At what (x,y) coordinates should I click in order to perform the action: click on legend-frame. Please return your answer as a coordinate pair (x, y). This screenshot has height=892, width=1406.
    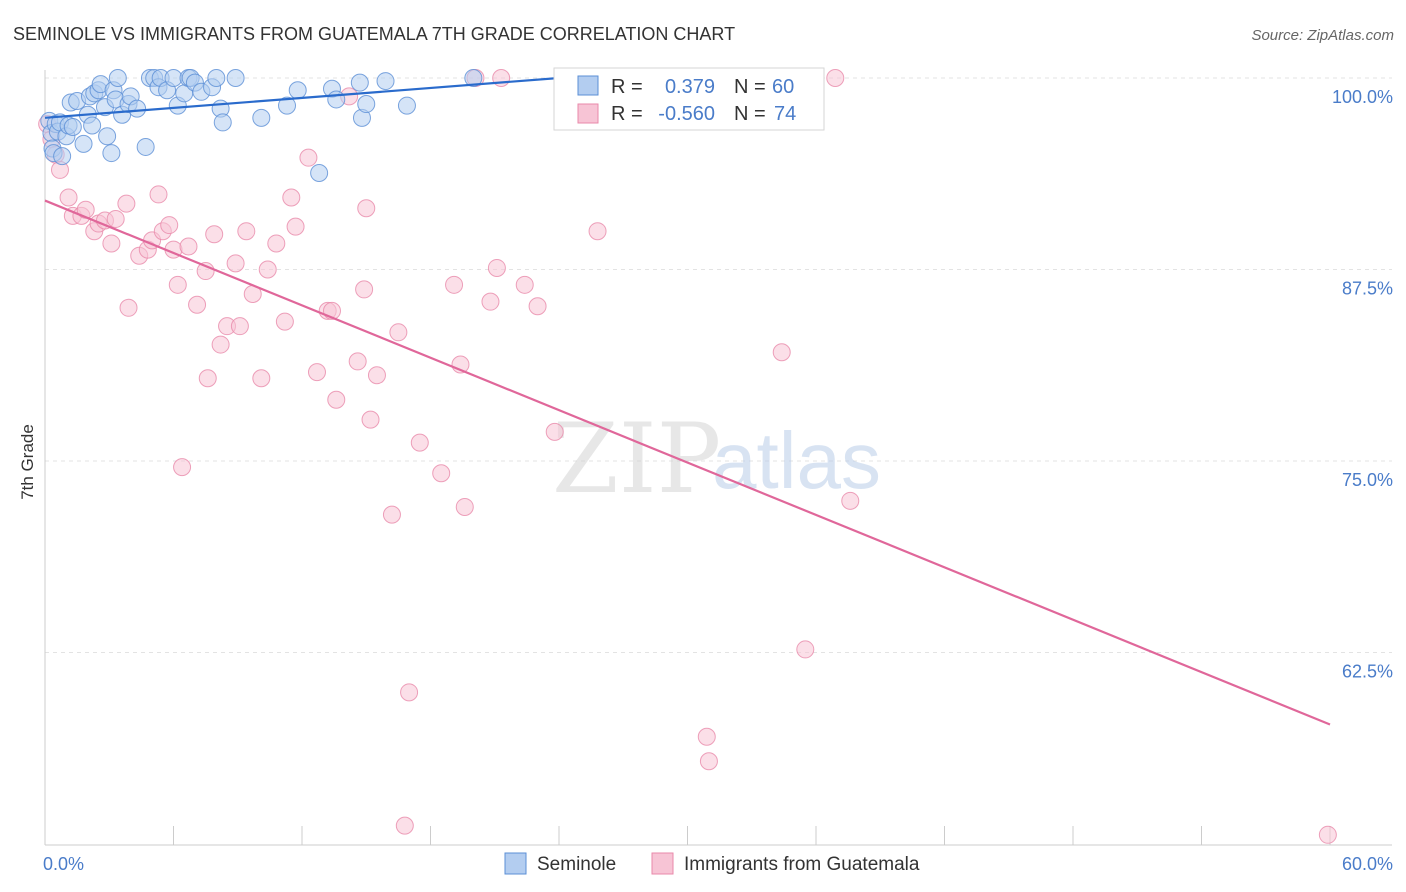
    Looking at the image, I should click on (689, 99).